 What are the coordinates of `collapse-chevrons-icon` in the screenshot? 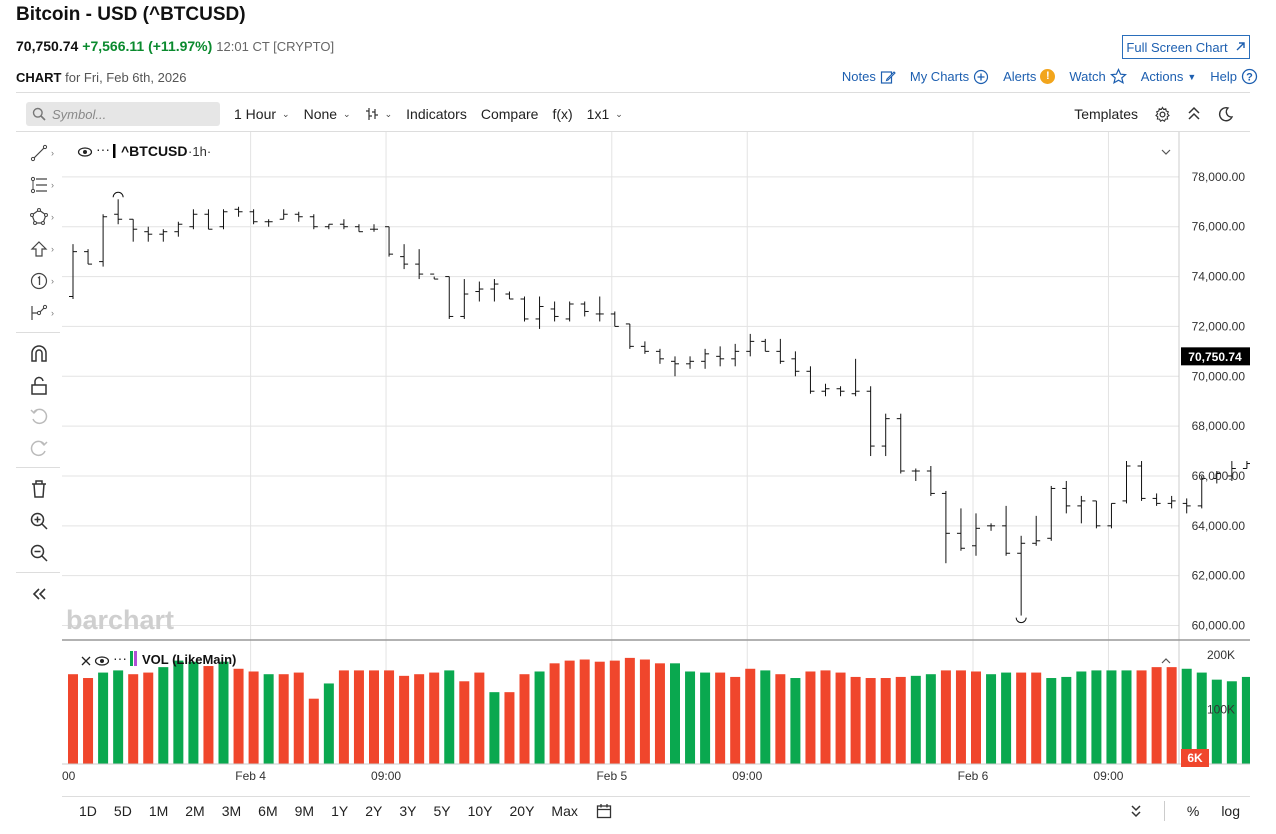 It's located at (1194, 114).